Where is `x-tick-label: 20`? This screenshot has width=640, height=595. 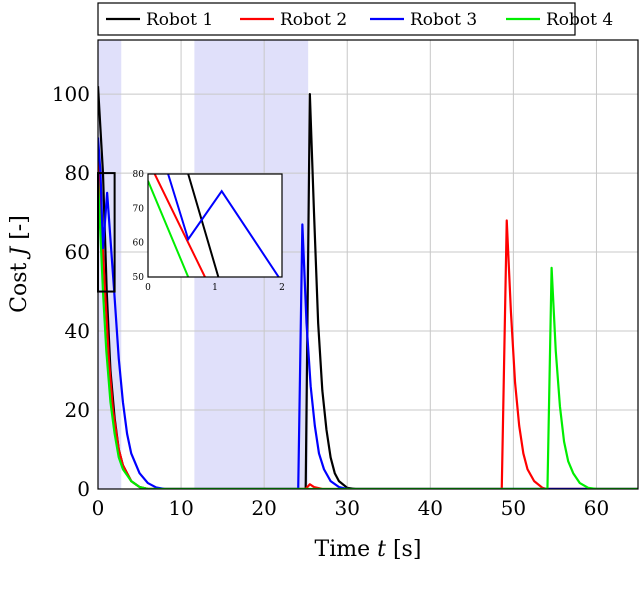 x-tick-label: 20 is located at coordinates (263, 508).